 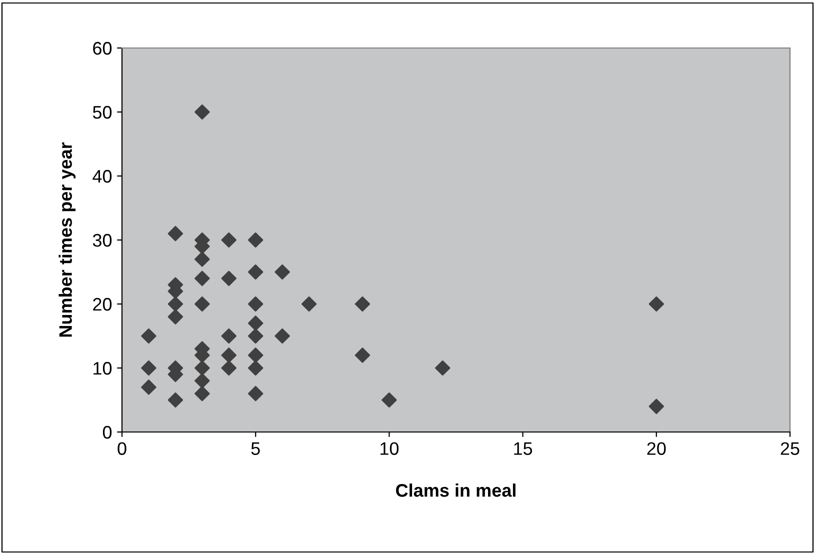 What do you see at coordinates (456, 490) in the screenshot?
I see `x-axis-title: Clams in meal` at bounding box center [456, 490].